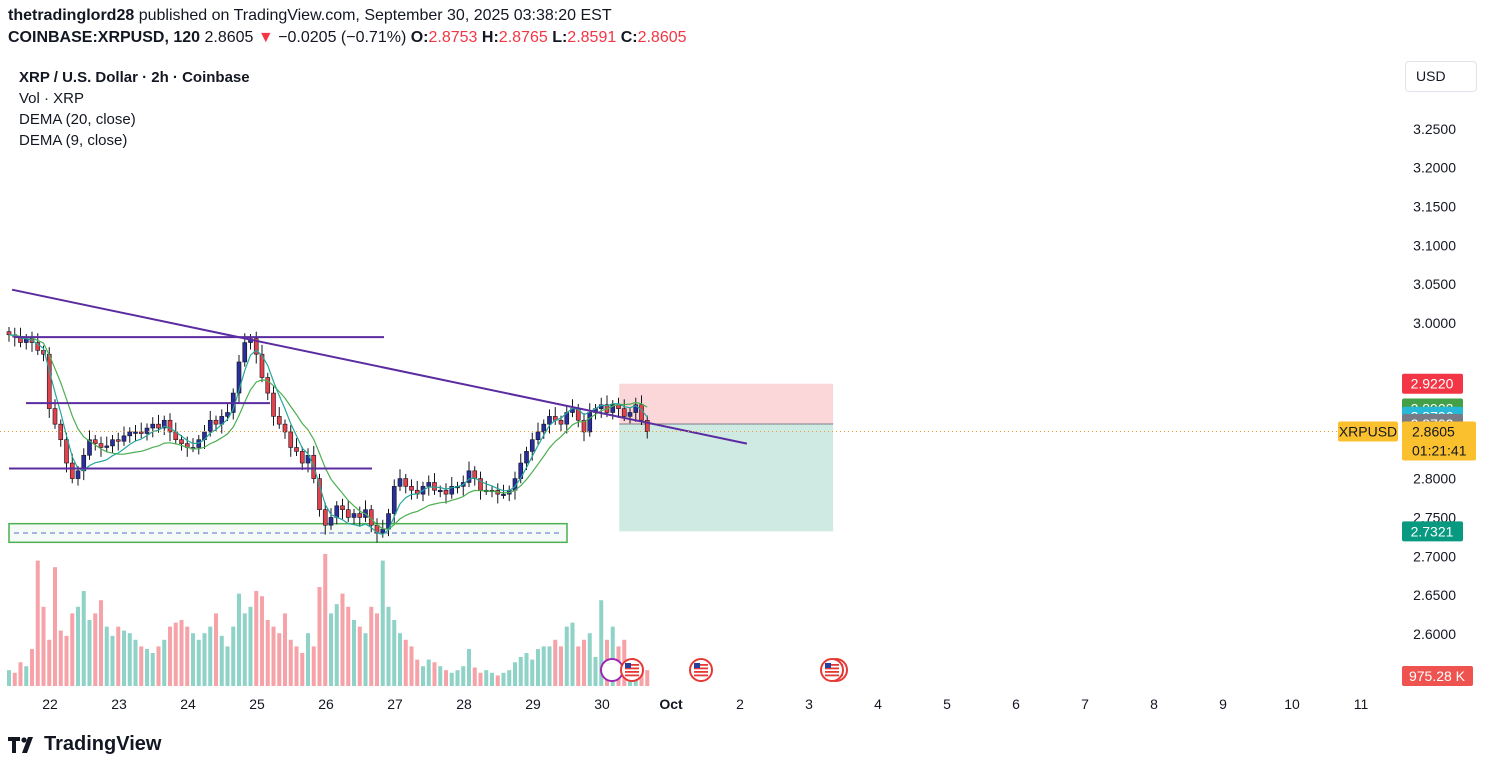 The image size is (1491, 768). What do you see at coordinates (134, 77) in the screenshot?
I see `legend-title: XRP / U.S. Dollar · 2h · Coinbase` at bounding box center [134, 77].